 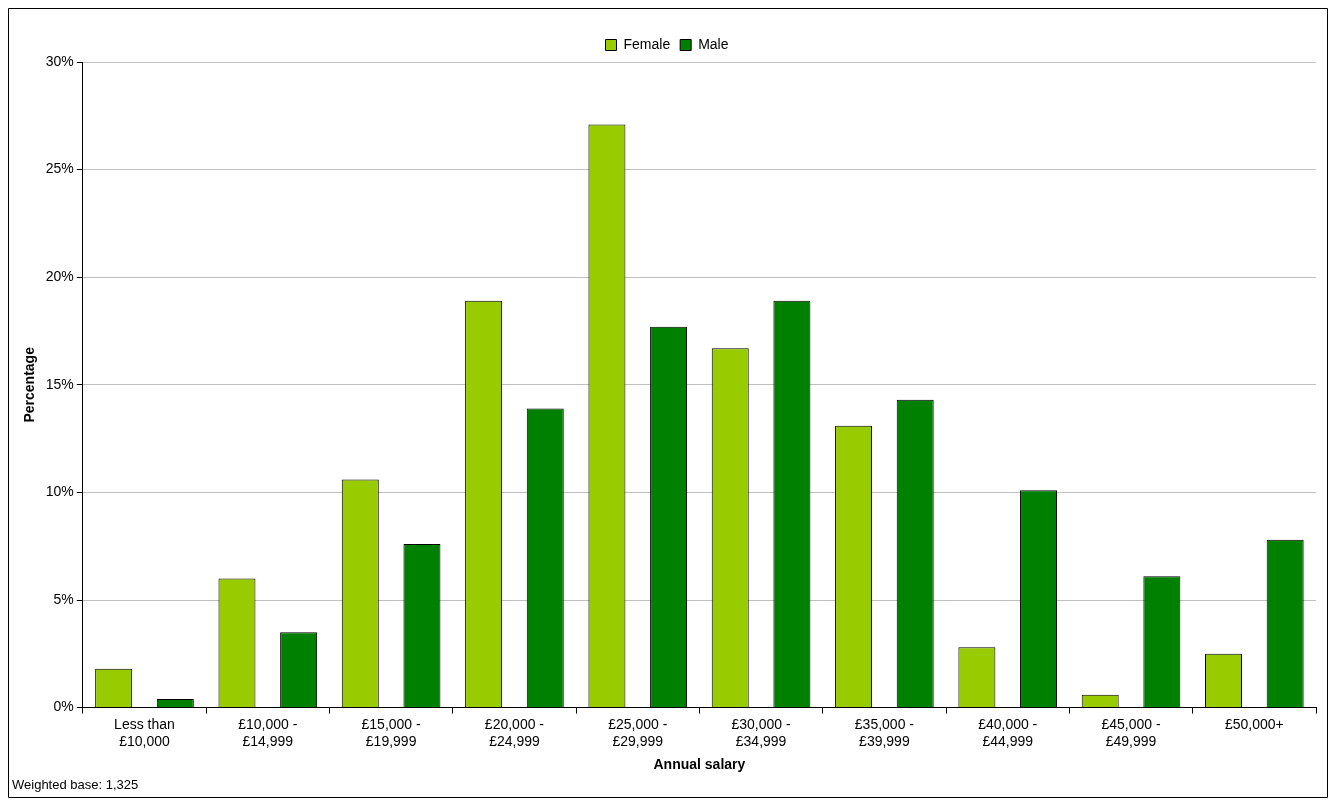 What do you see at coordinates (1254, 723) in the screenshot?
I see `x-tick-label: £50,000+` at bounding box center [1254, 723].